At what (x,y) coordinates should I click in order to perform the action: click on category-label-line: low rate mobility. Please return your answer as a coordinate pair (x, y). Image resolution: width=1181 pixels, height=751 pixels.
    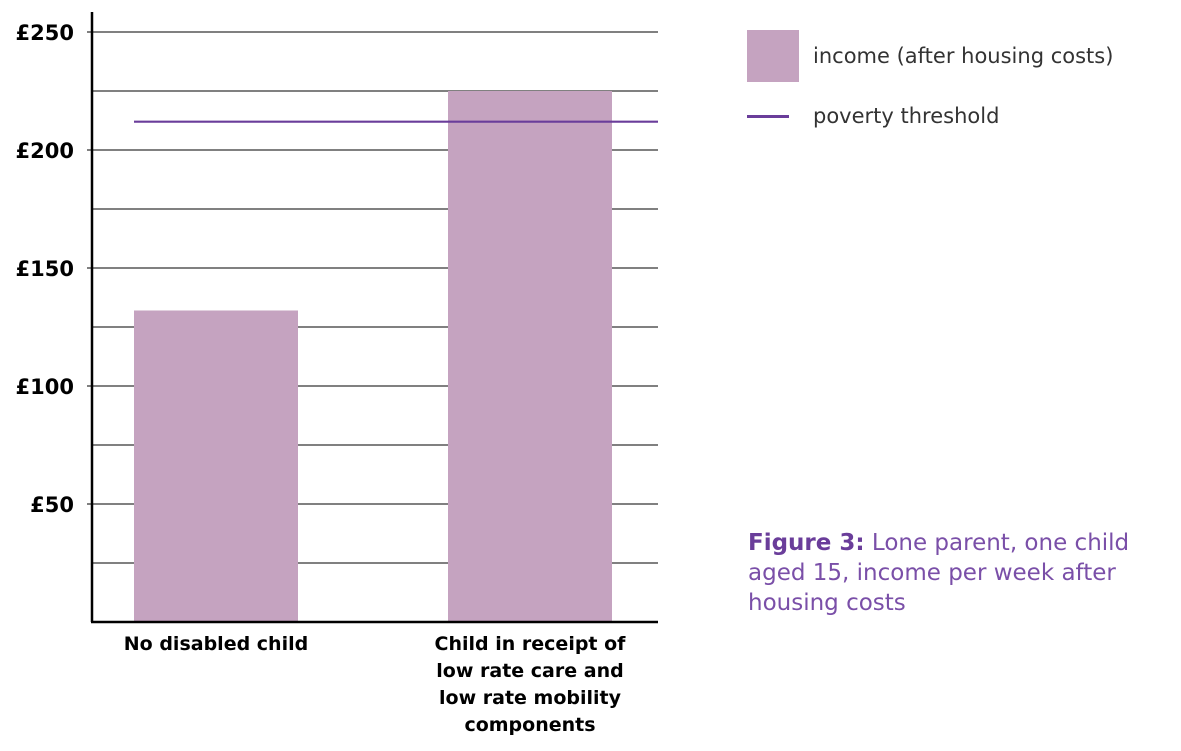
    Looking at the image, I should click on (530, 698).